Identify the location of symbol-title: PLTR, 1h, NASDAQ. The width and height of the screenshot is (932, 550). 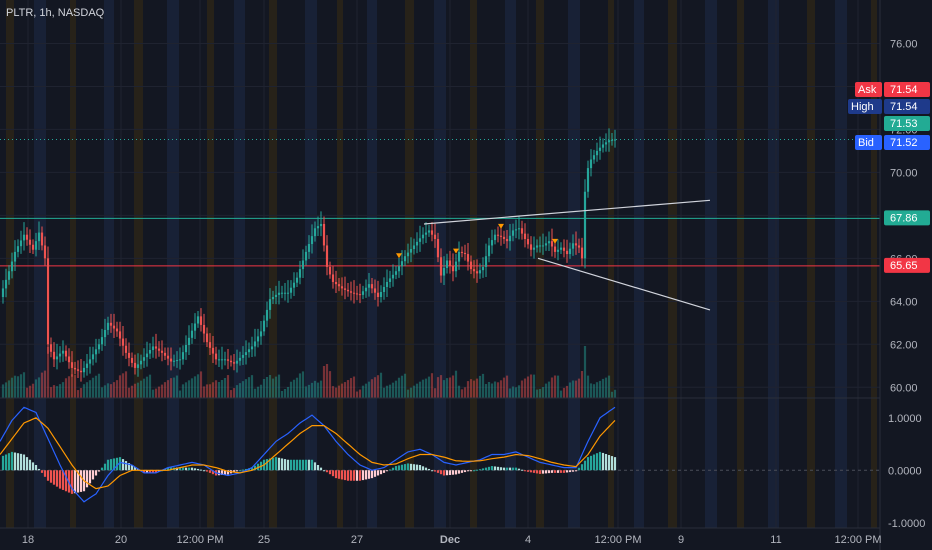
(55, 13).